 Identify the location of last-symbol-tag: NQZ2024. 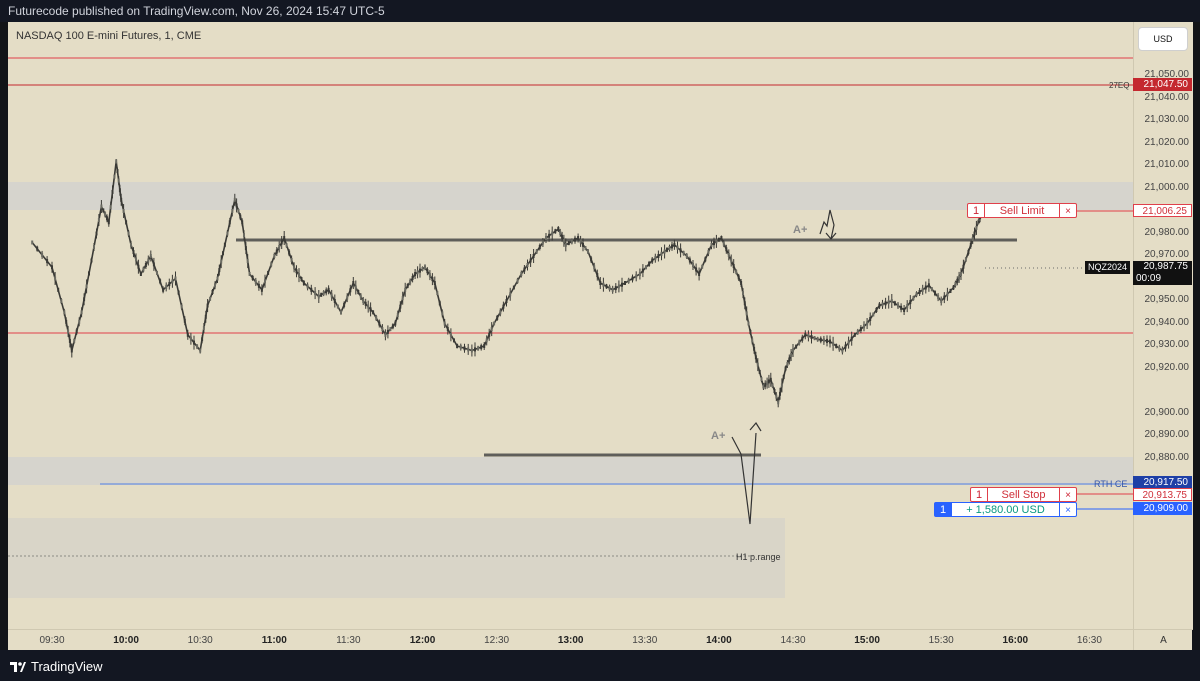
(1108, 267).